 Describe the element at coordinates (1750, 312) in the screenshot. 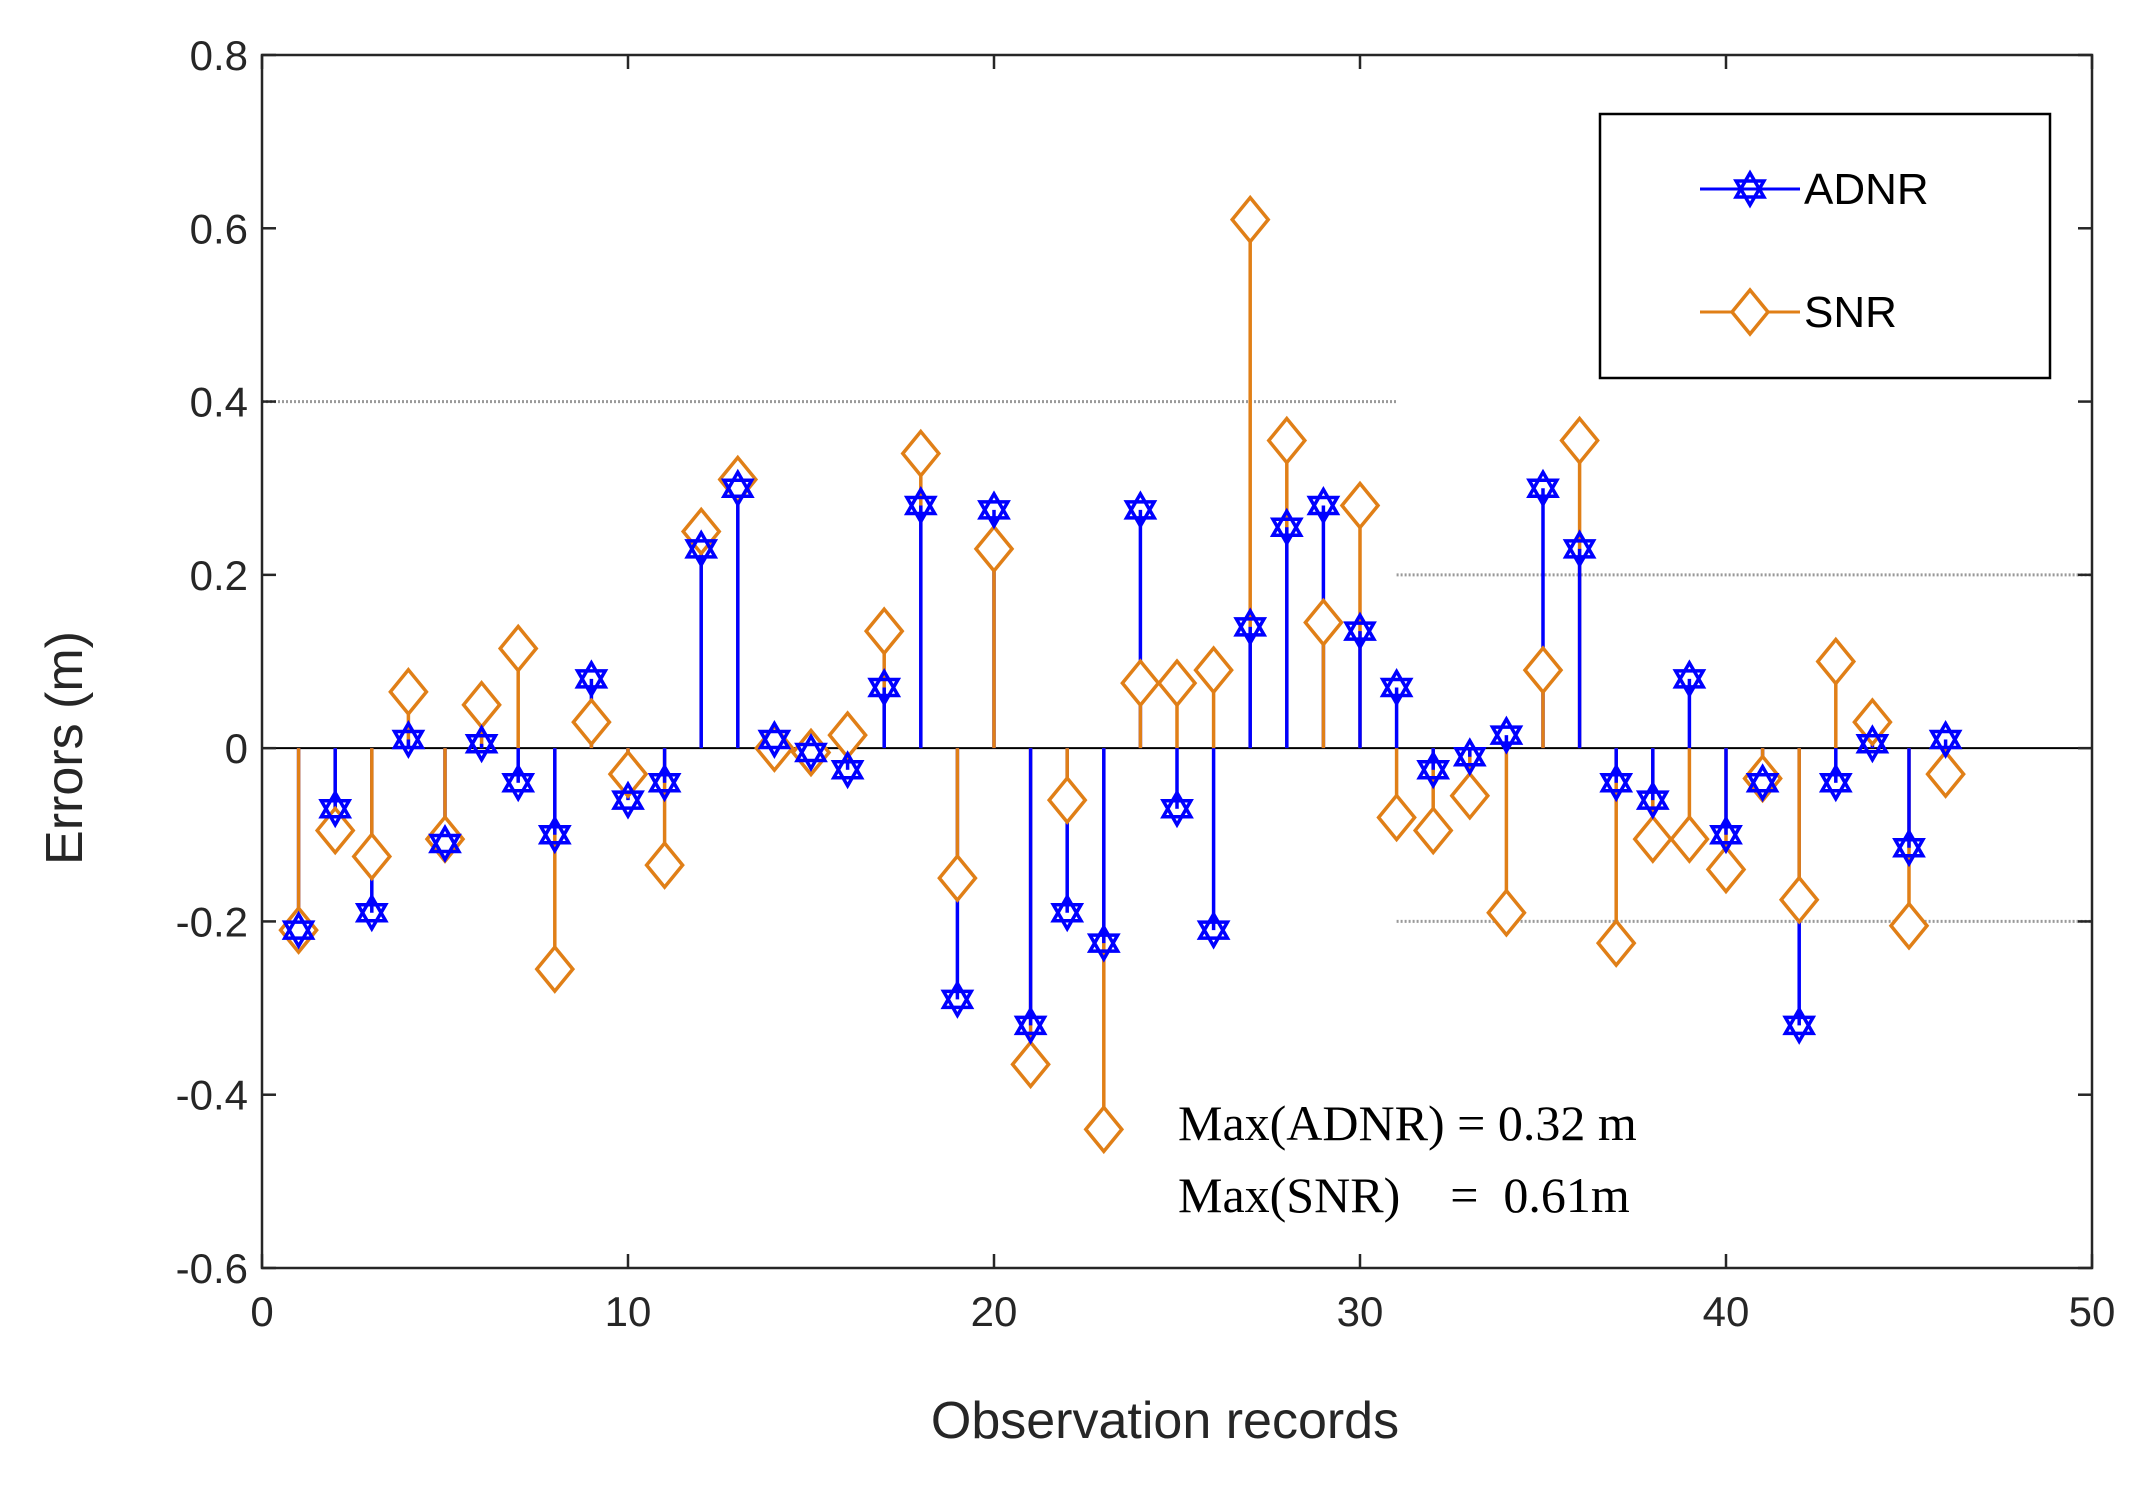

I see `legend-snr-marker` at that location.